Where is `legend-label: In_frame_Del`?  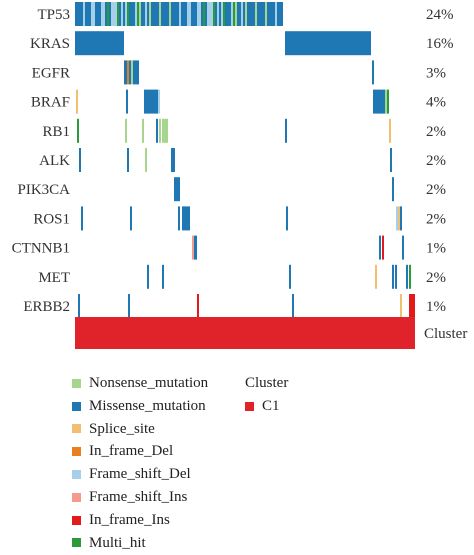 legend-label: In_frame_Del is located at coordinates (131, 451).